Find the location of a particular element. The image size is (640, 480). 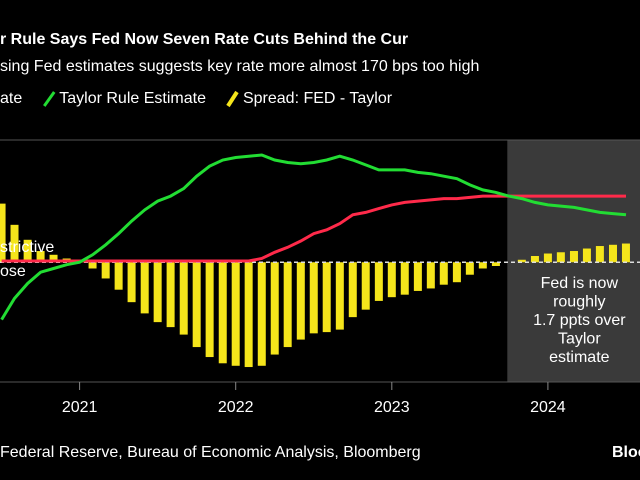

annotation: 1.7 ppts over is located at coordinates (579, 320).